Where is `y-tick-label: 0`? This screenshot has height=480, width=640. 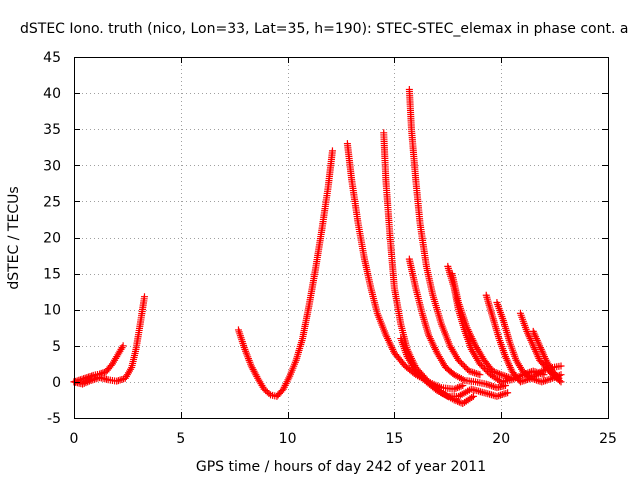
y-tick-label: 0 is located at coordinates (56, 383).